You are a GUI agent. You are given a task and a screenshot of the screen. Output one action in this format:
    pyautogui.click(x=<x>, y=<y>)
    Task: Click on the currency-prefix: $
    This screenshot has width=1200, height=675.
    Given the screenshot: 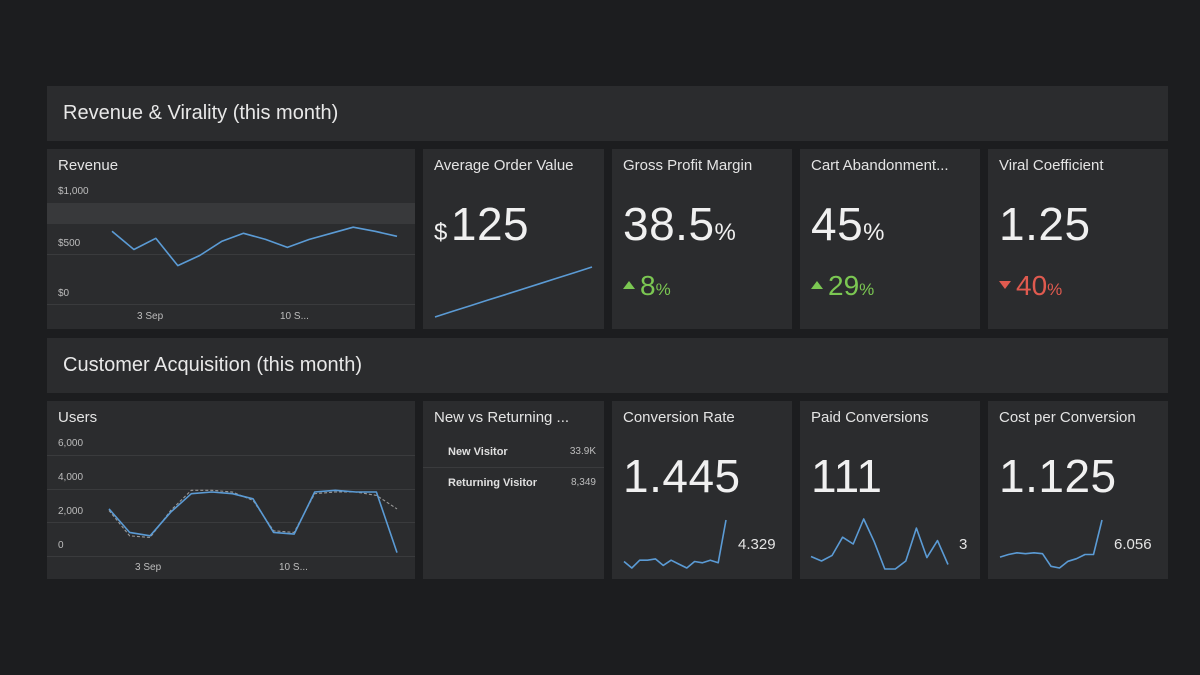 What is the action you would take?
    pyautogui.click(x=441, y=232)
    